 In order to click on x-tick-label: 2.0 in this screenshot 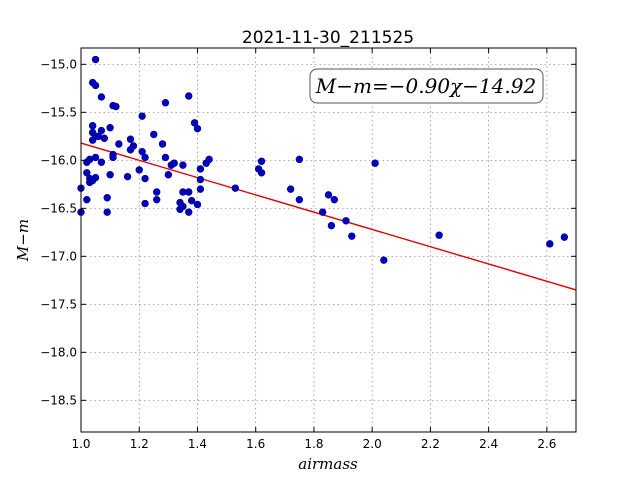, I will do `click(372, 444)`.